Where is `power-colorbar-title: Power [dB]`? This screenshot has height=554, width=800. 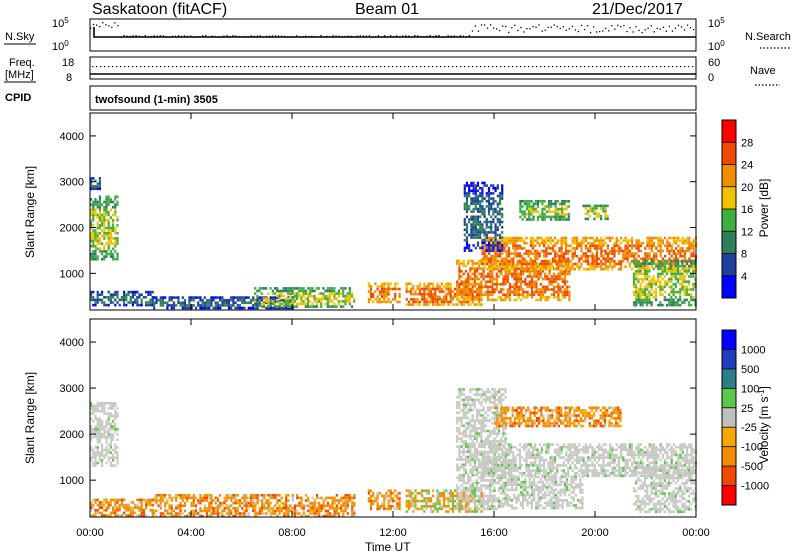
power-colorbar-title: Power [dB] is located at coordinates (764, 208).